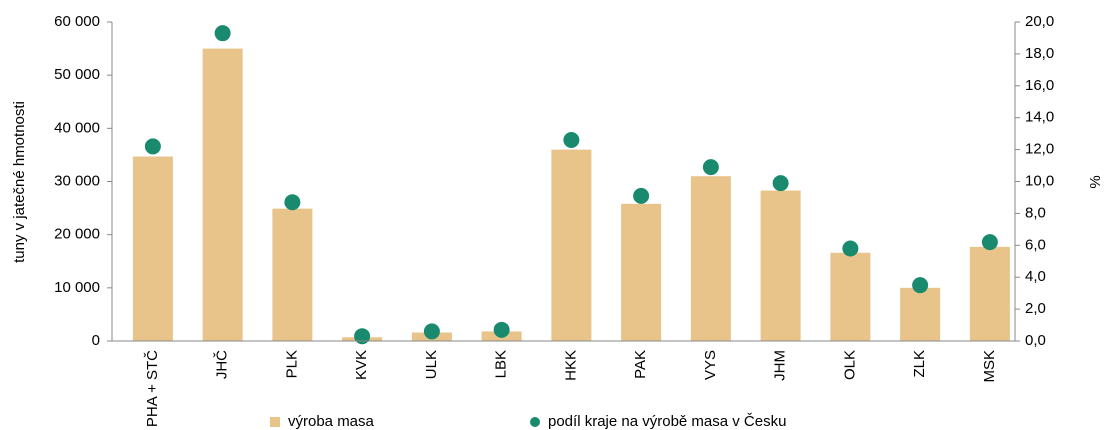  I want to click on y2-tick-label: 6,0, so click(1035, 244).